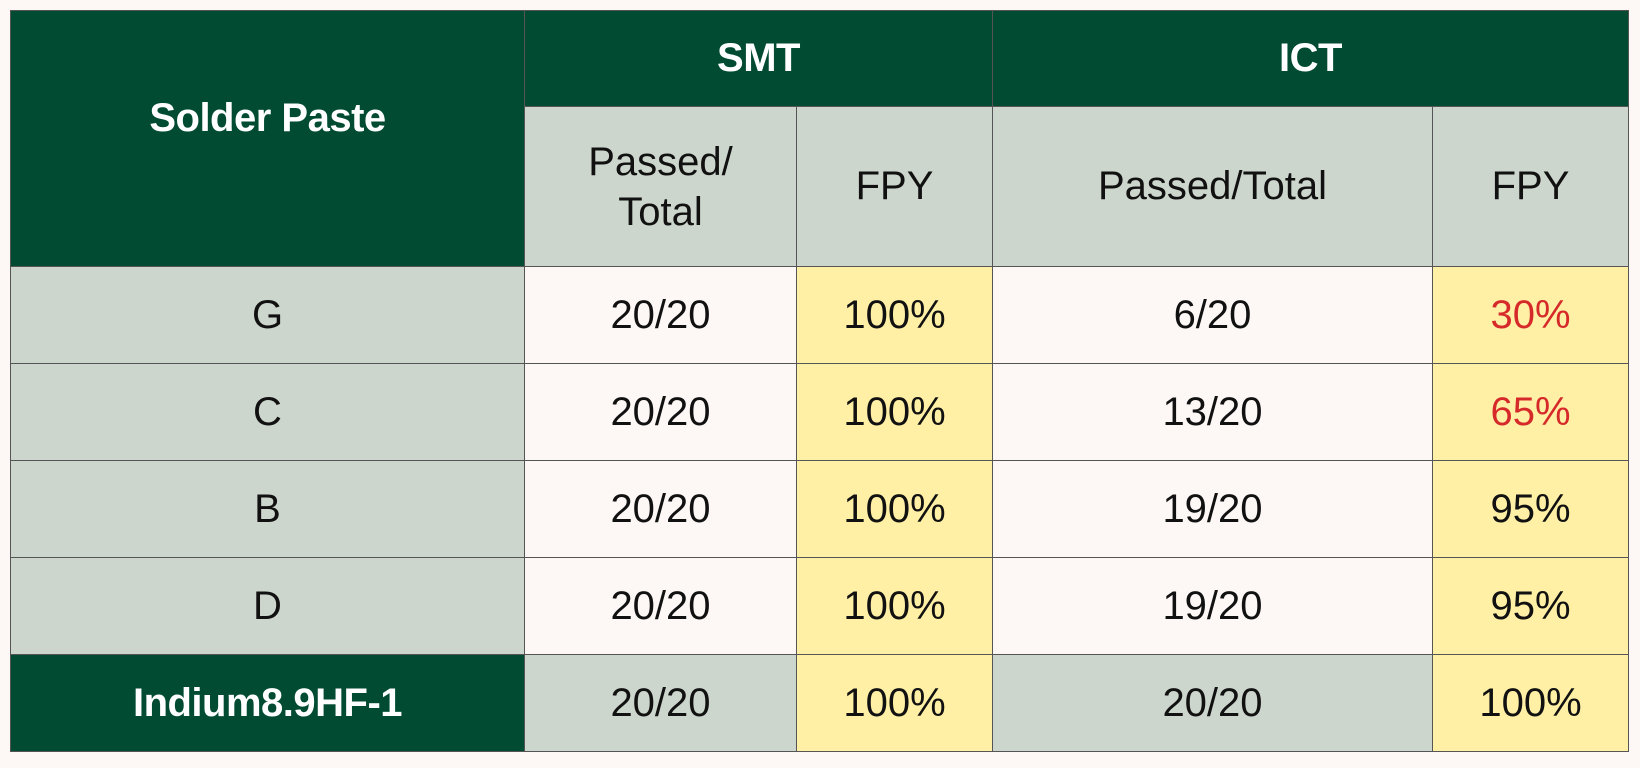  What do you see at coordinates (1530, 315) in the screenshot?
I see `ict-fpy-cell: 30%` at bounding box center [1530, 315].